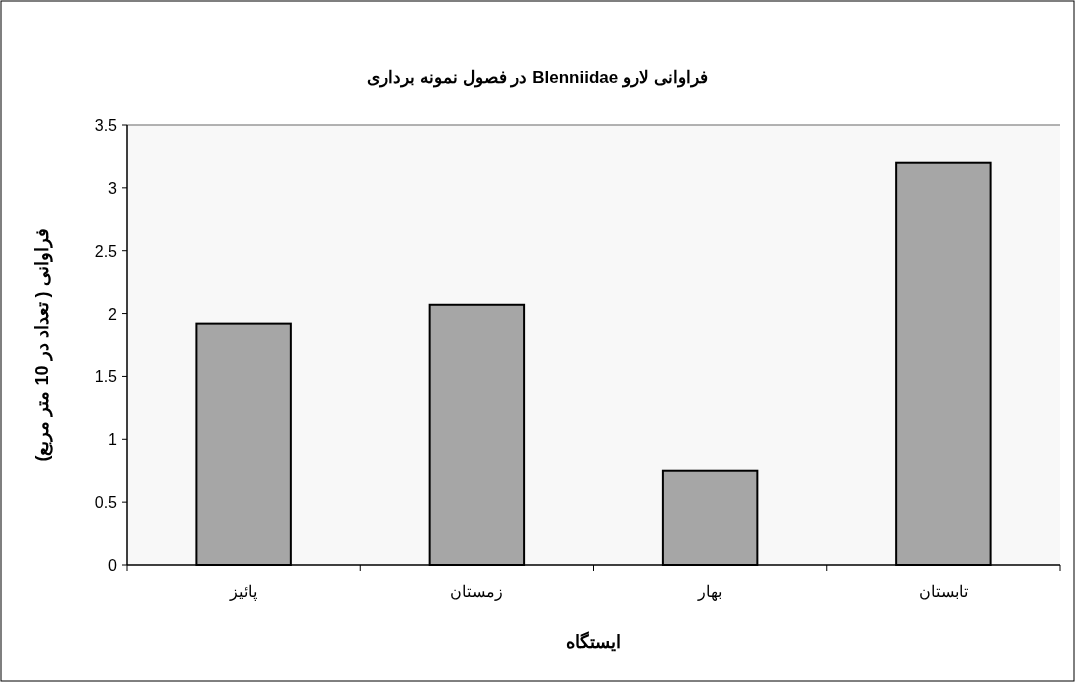 This screenshot has height=682, width=1075. What do you see at coordinates (113, 188) in the screenshot?
I see `y-tick-label: 3` at bounding box center [113, 188].